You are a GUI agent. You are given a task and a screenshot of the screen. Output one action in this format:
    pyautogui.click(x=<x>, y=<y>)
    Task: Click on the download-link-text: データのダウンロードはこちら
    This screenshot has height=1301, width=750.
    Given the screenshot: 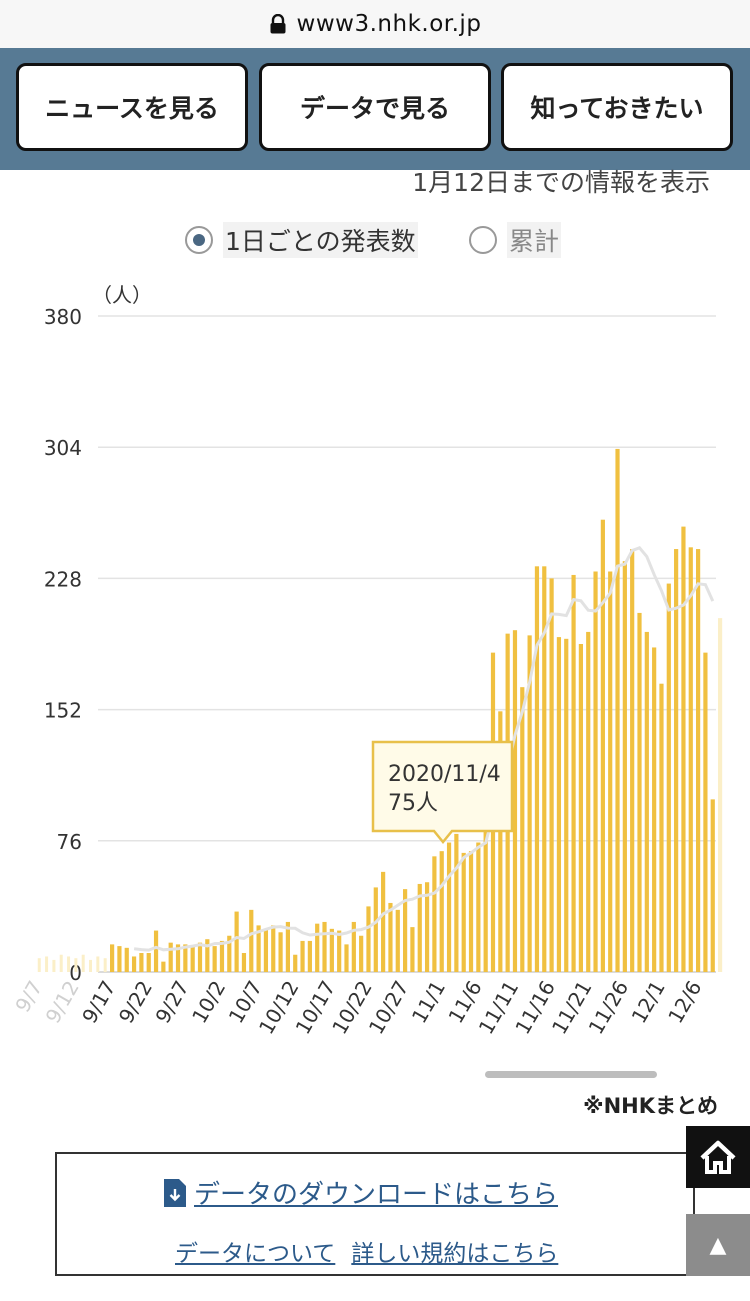 What is the action you would take?
    pyautogui.click(x=376, y=1195)
    